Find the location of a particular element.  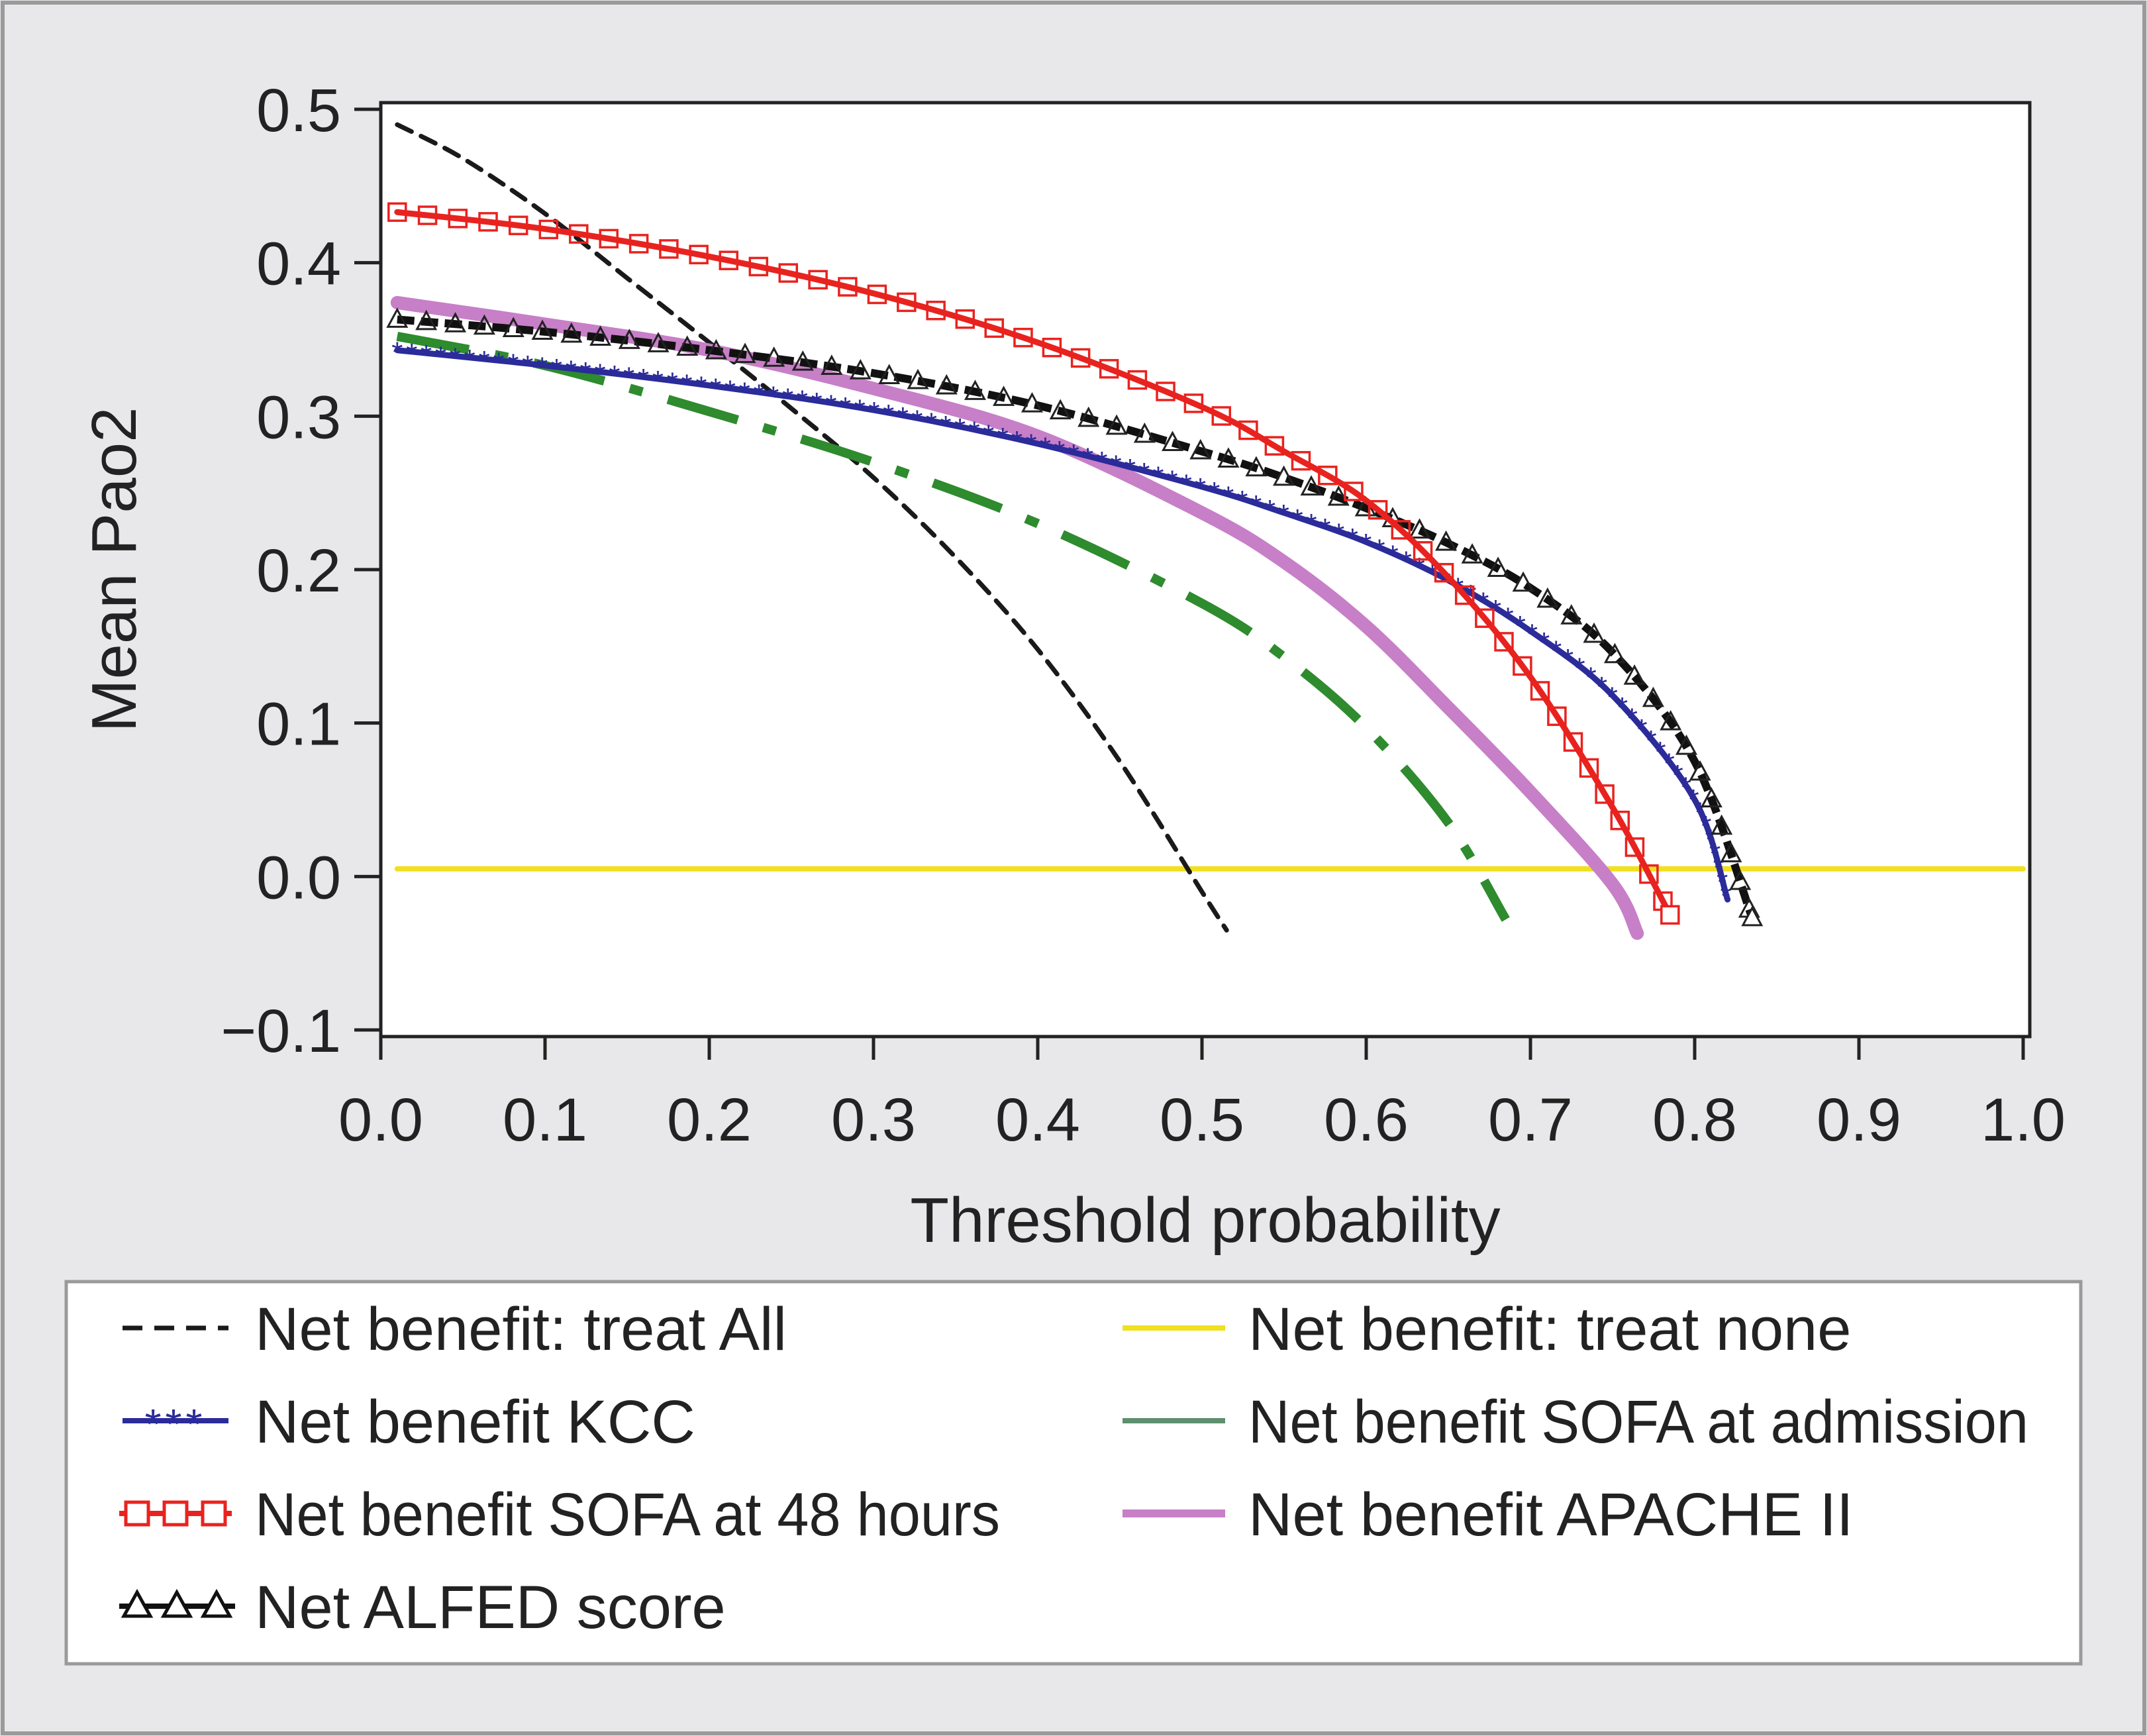

y-tick-label: 0.2 is located at coordinates (298, 571).